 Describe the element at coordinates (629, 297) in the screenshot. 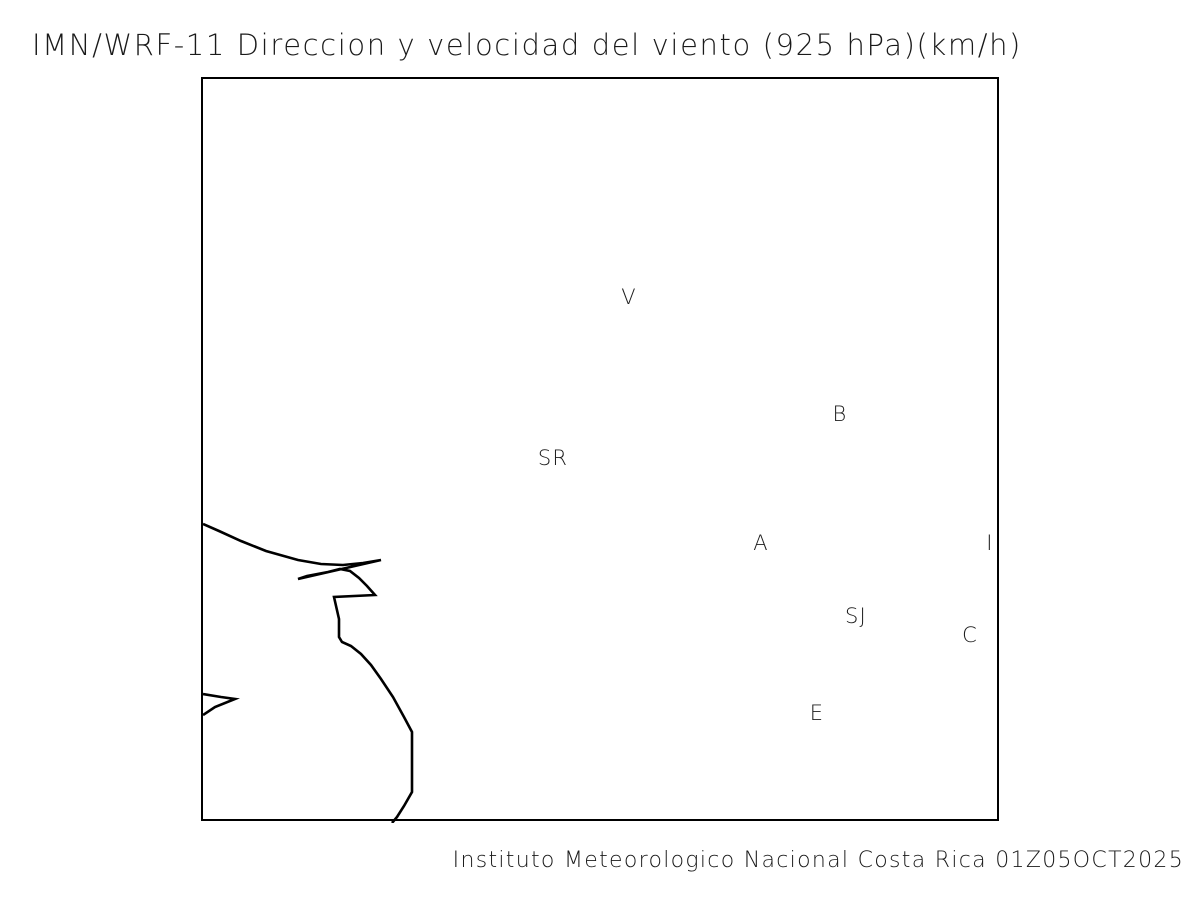

I see `station-label-v: V` at that location.